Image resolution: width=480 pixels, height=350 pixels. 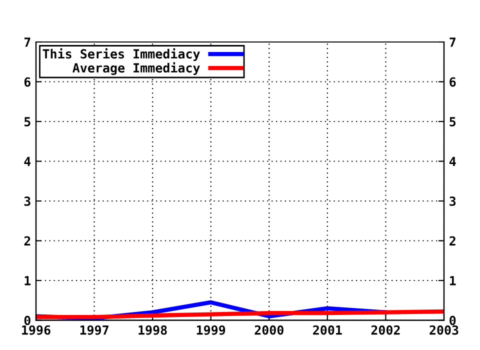 What do you see at coordinates (453, 201) in the screenshot?
I see `y2-tick-label: 3` at bounding box center [453, 201].